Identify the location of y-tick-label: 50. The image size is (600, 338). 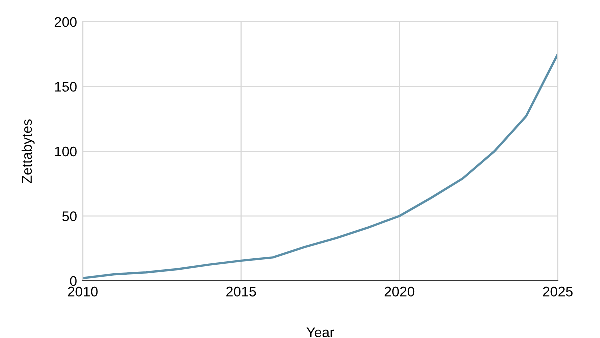
(69, 217).